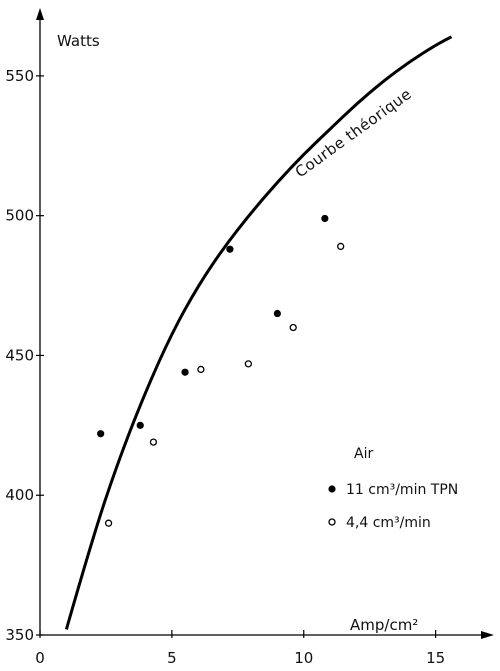 The height and width of the screenshot is (671, 500). I want to click on x-tick-label: 5, so click(172, 658).